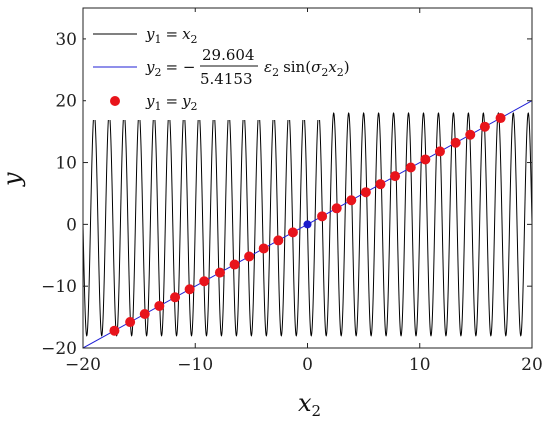 This screenshot has width=550, height=421. Describe the element at coordinates (13, 179) in the screenshot. I see `y-axis-label: y` at that location.